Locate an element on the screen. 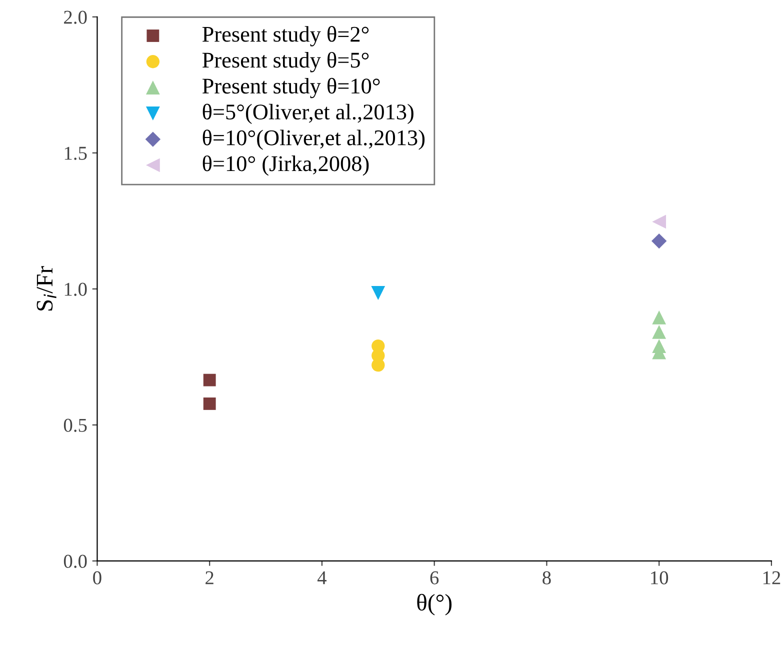  x-axis-title: θ(°) is located at coordinates (434, 605).